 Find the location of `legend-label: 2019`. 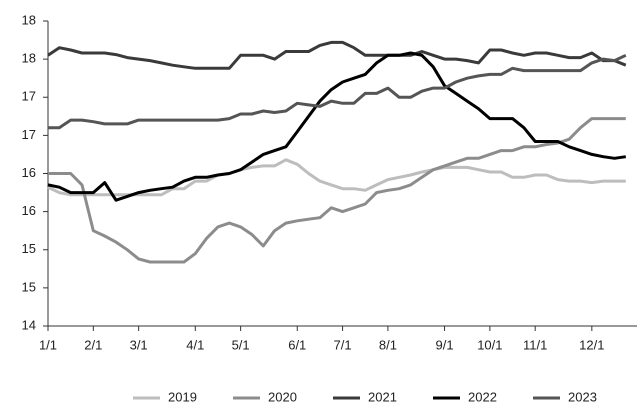

legend-label: 2019 is located at coordinates (182, 396).